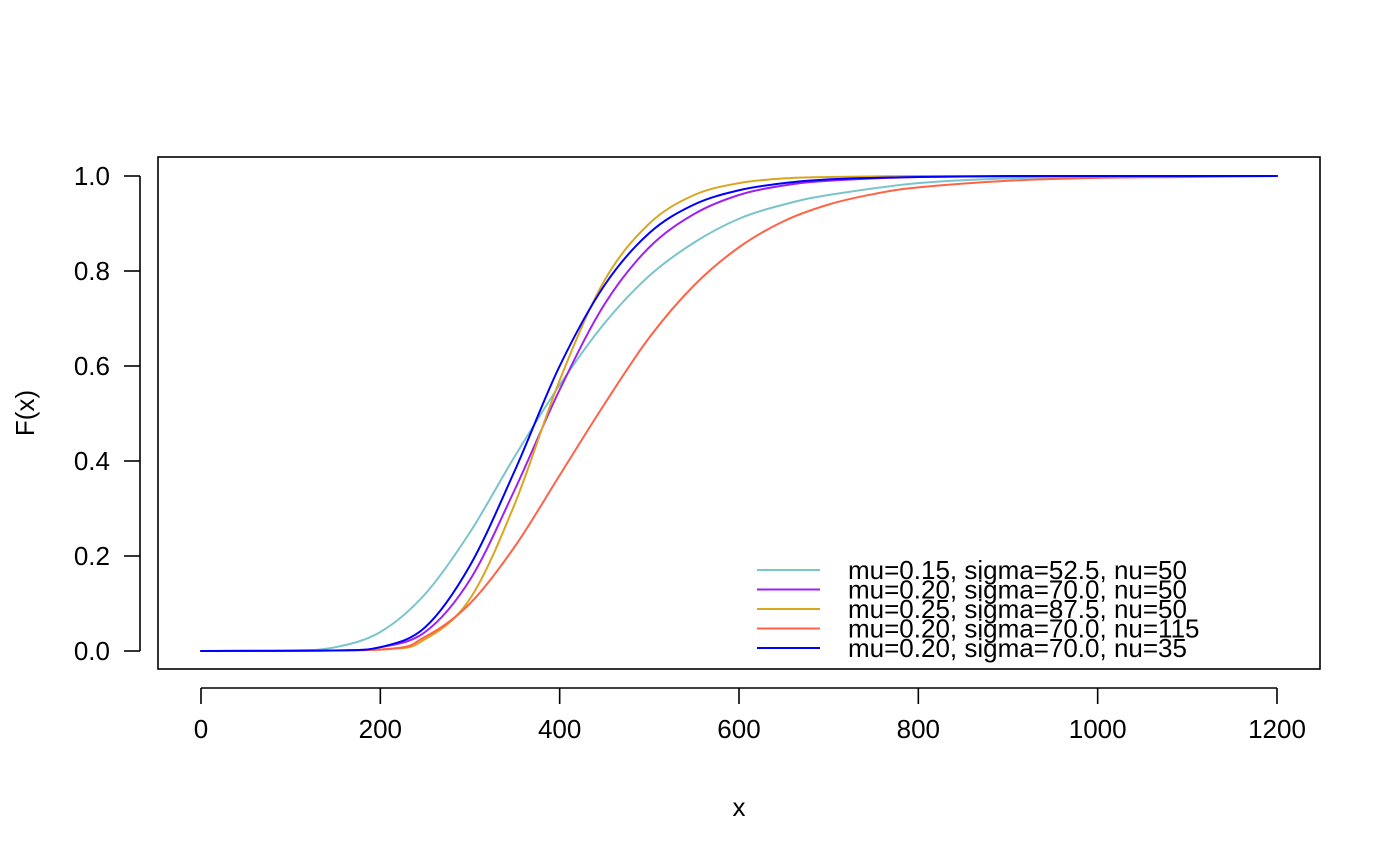  Describe the element at coordinates (1277, 729) in the screenshot. I see `x-tick-label: 1200` at that location.